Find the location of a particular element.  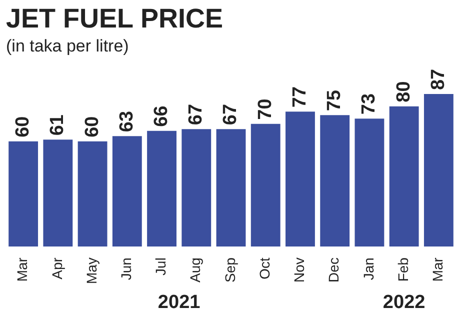

x-tick-label: Jan is located at coordinates (368, 269).